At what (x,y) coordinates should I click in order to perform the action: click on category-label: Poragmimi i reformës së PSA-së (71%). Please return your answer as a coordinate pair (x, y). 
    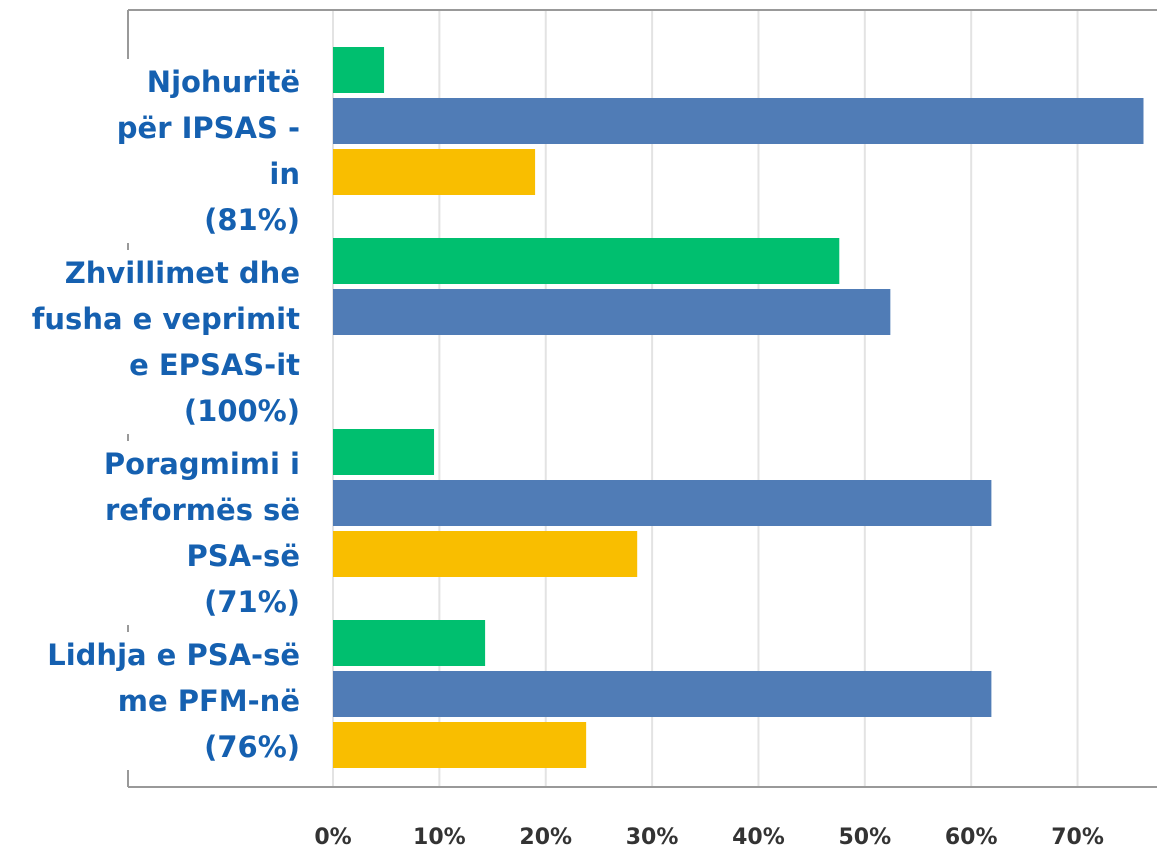
    Looking at the image, I should click on (201, 533).